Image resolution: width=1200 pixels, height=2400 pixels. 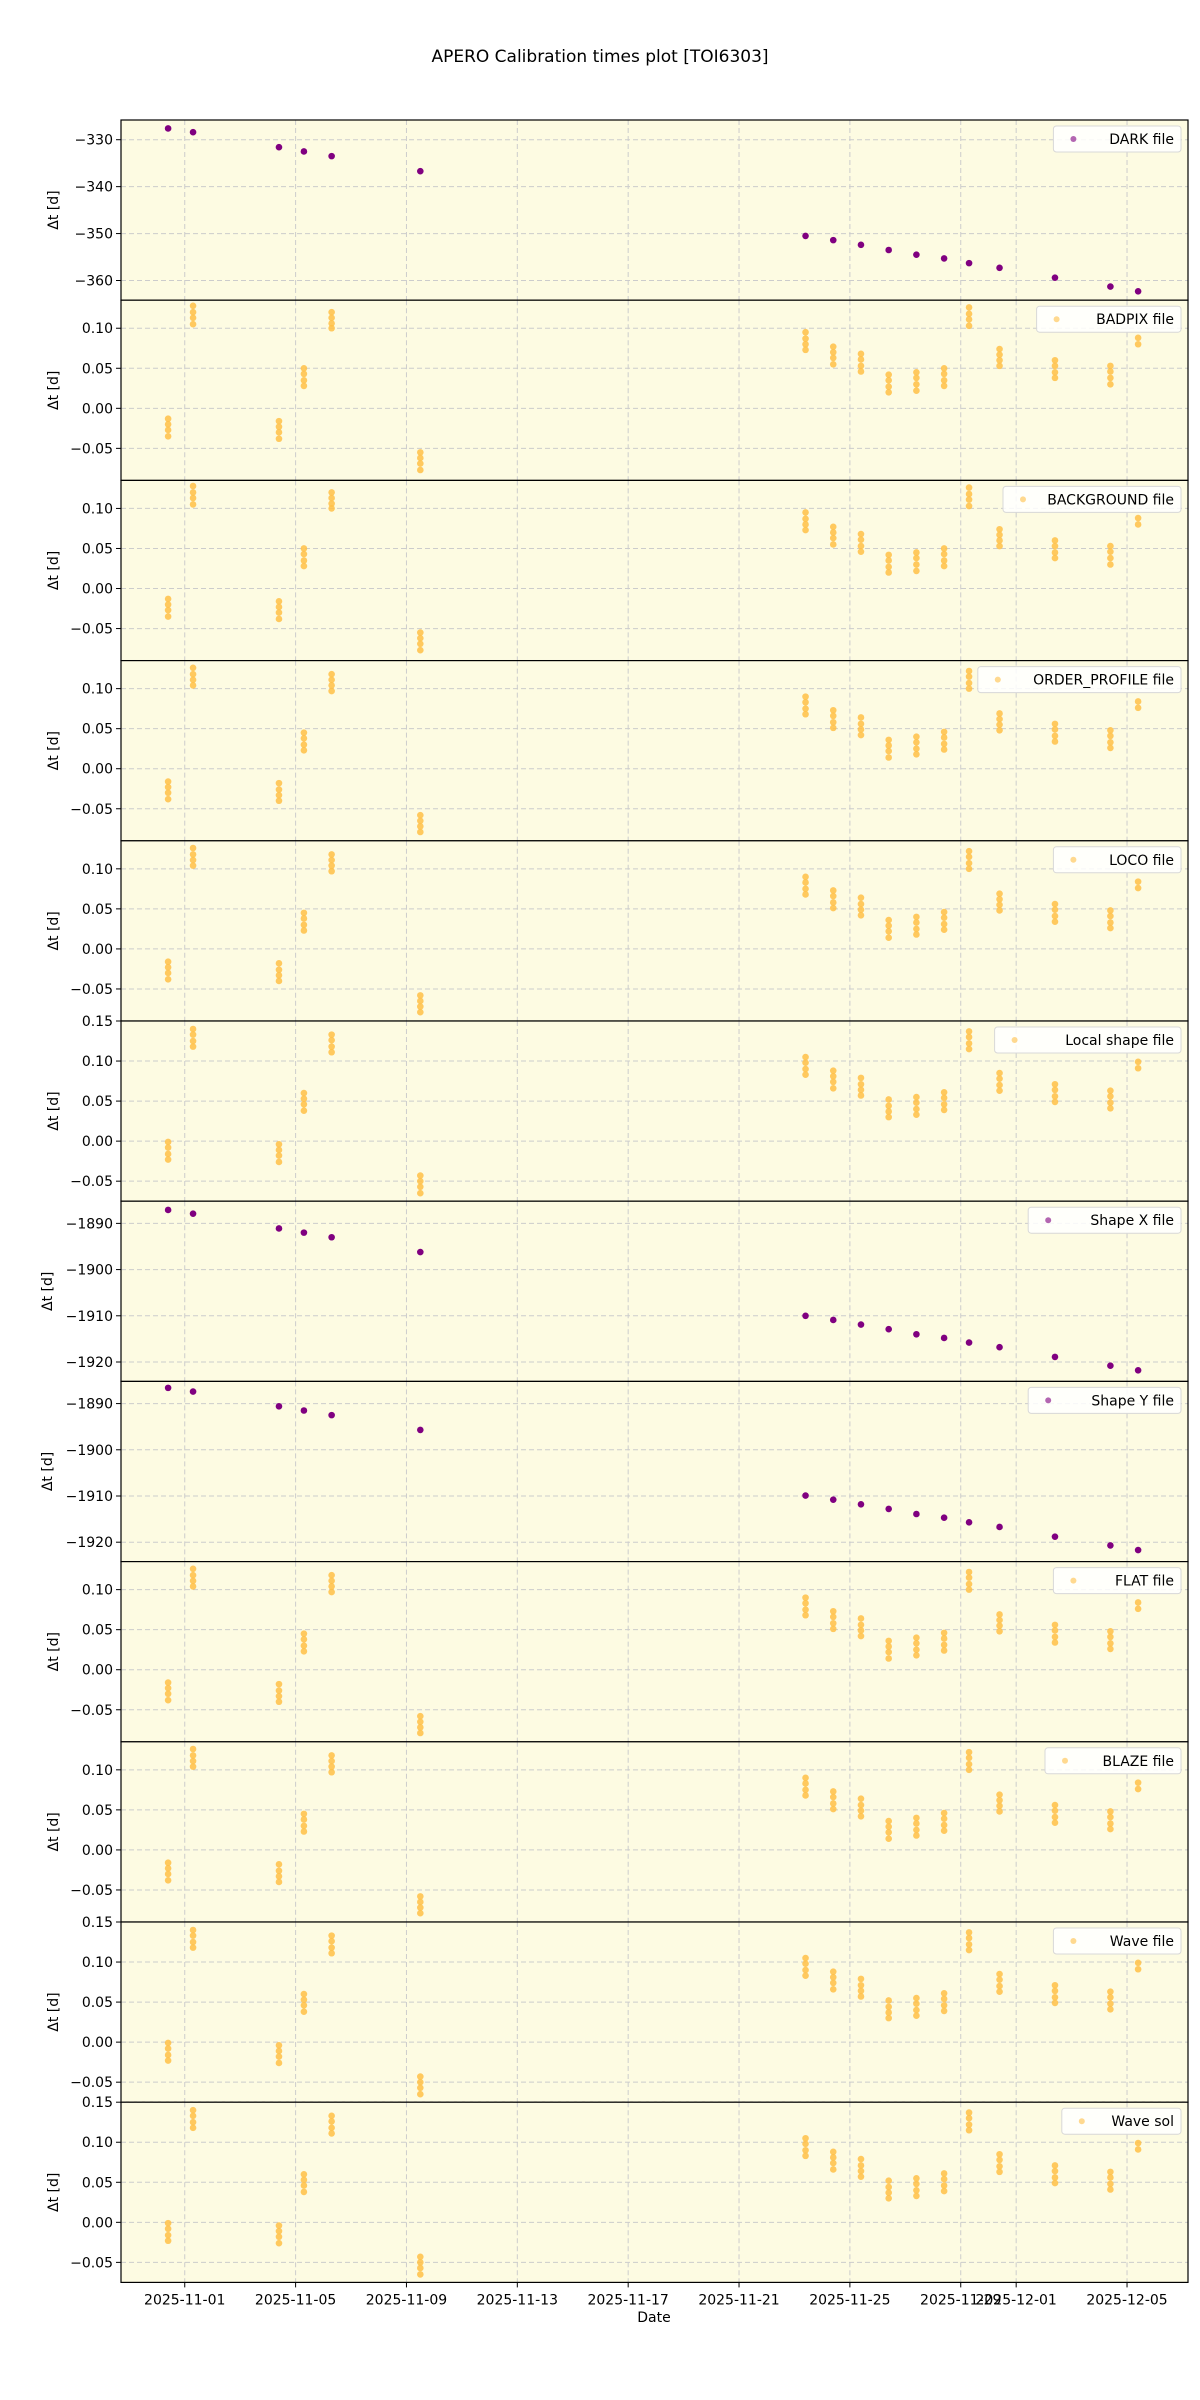 What do you see at coordinates (184, 2300) in the screenshot?
I see `x-tick-label: 2025-11-01` at bounding box center [184, 2300].